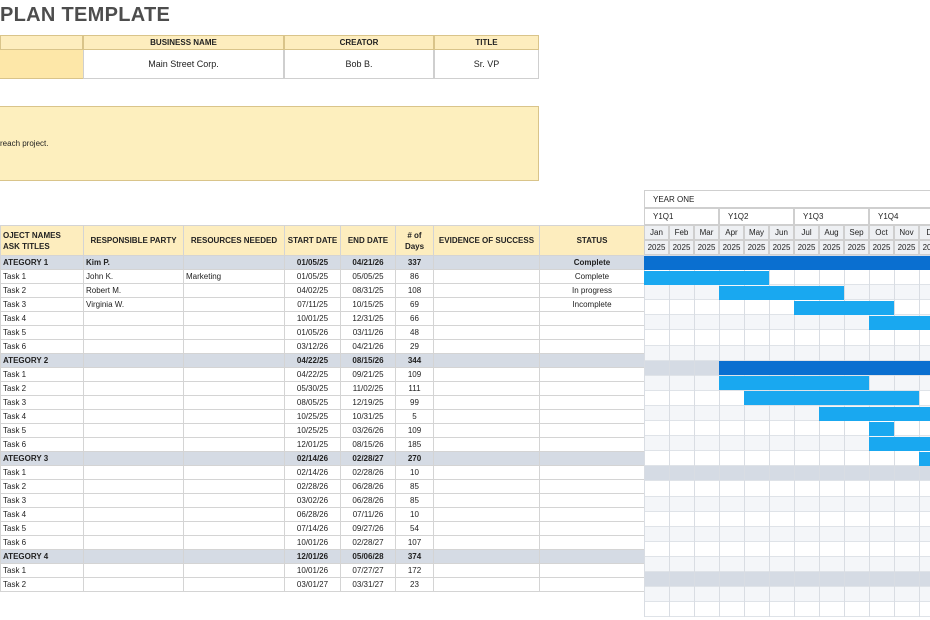 The height and width of the screenshot is (620, 930). I want to click on days-cell: 107, so click(414, 542).